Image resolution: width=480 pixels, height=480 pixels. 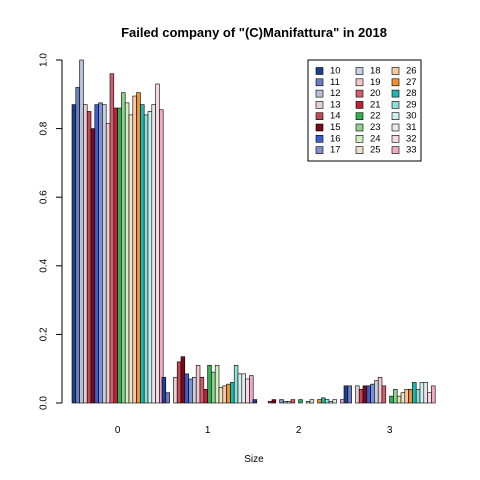 I want to click on legend-label: 24, so click(x=375, y=138).